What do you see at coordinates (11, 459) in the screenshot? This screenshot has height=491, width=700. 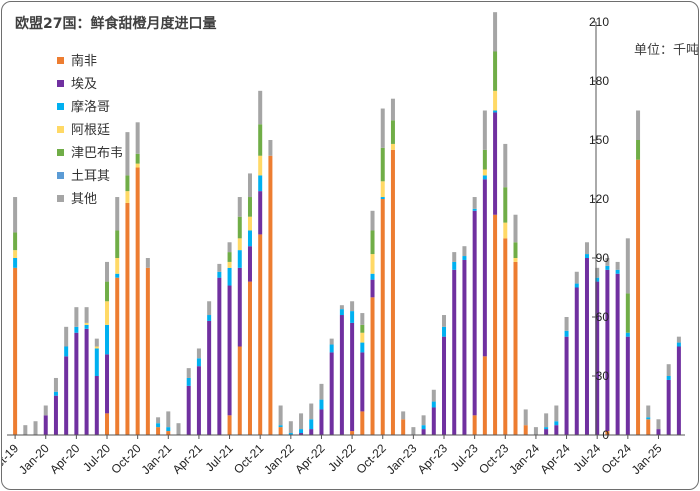 I see `x-tick-label: Oct-19` at bounding box center [11, 459].